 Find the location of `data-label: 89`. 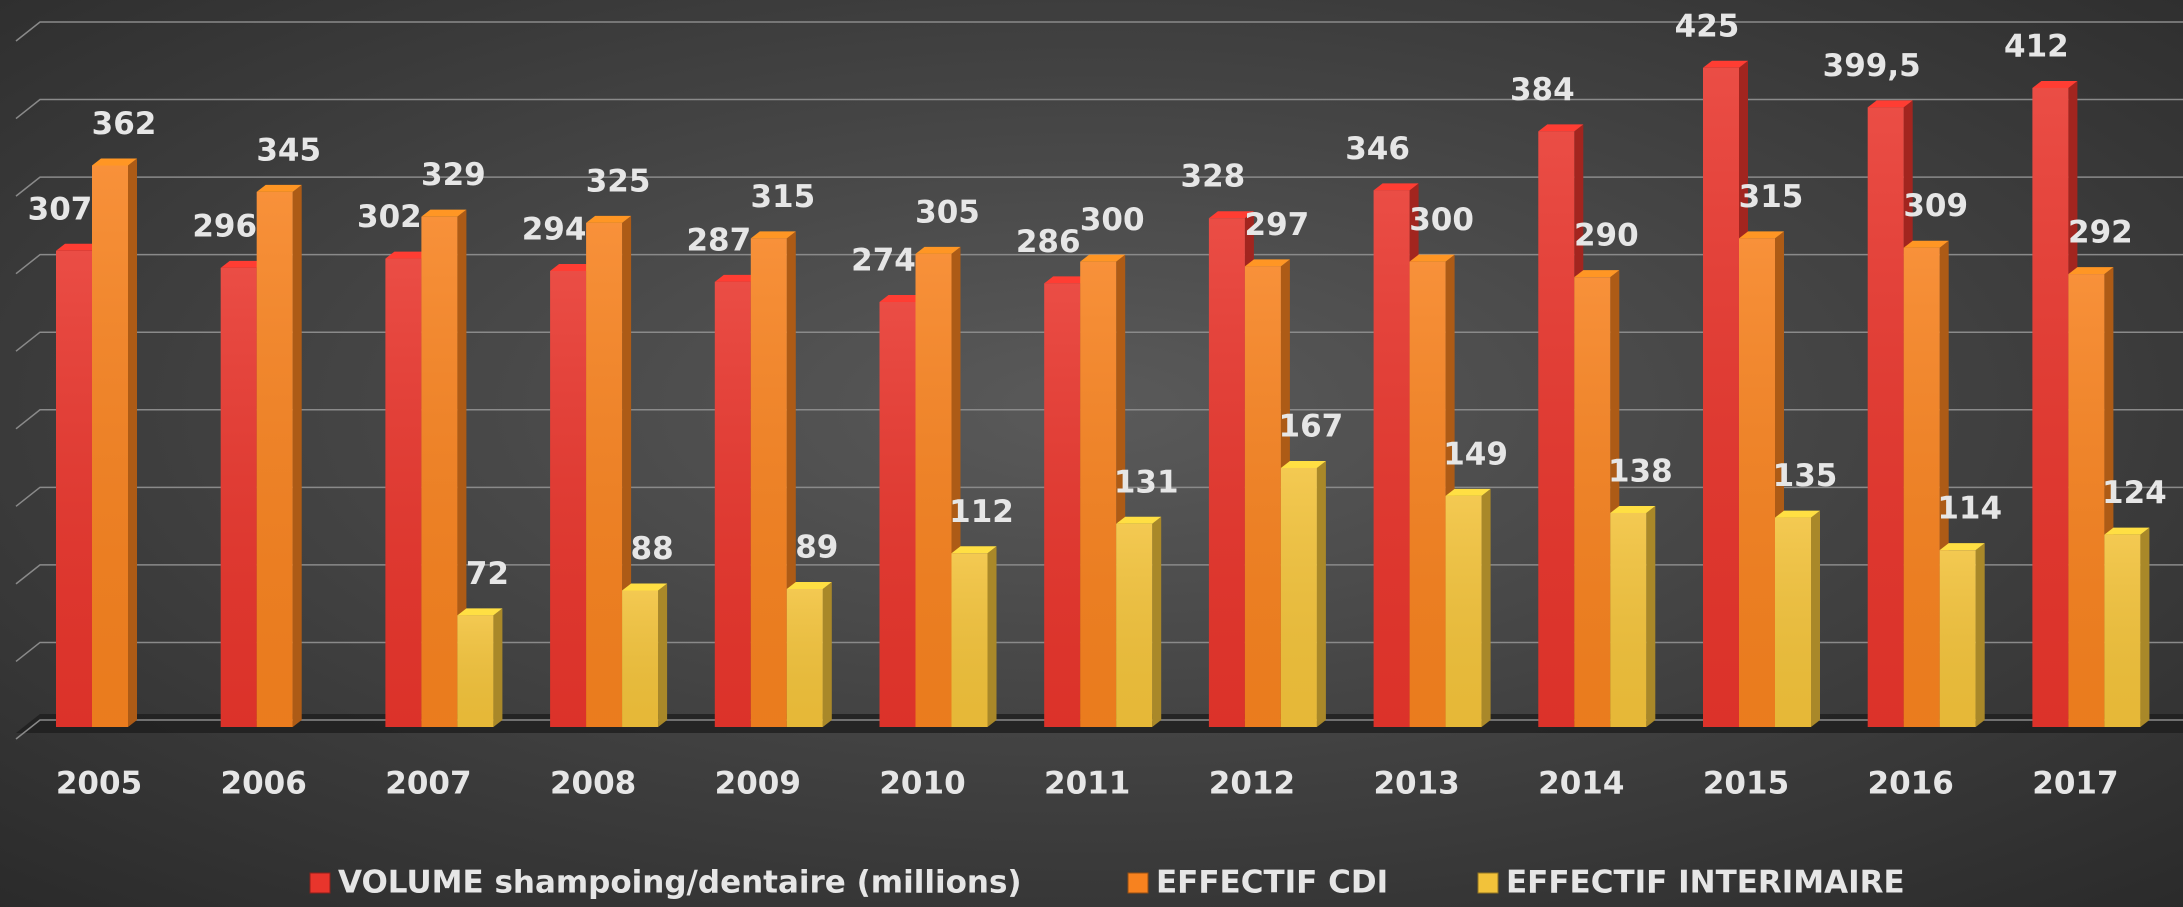

data-label: 89 is located at coordinates (816, 547).